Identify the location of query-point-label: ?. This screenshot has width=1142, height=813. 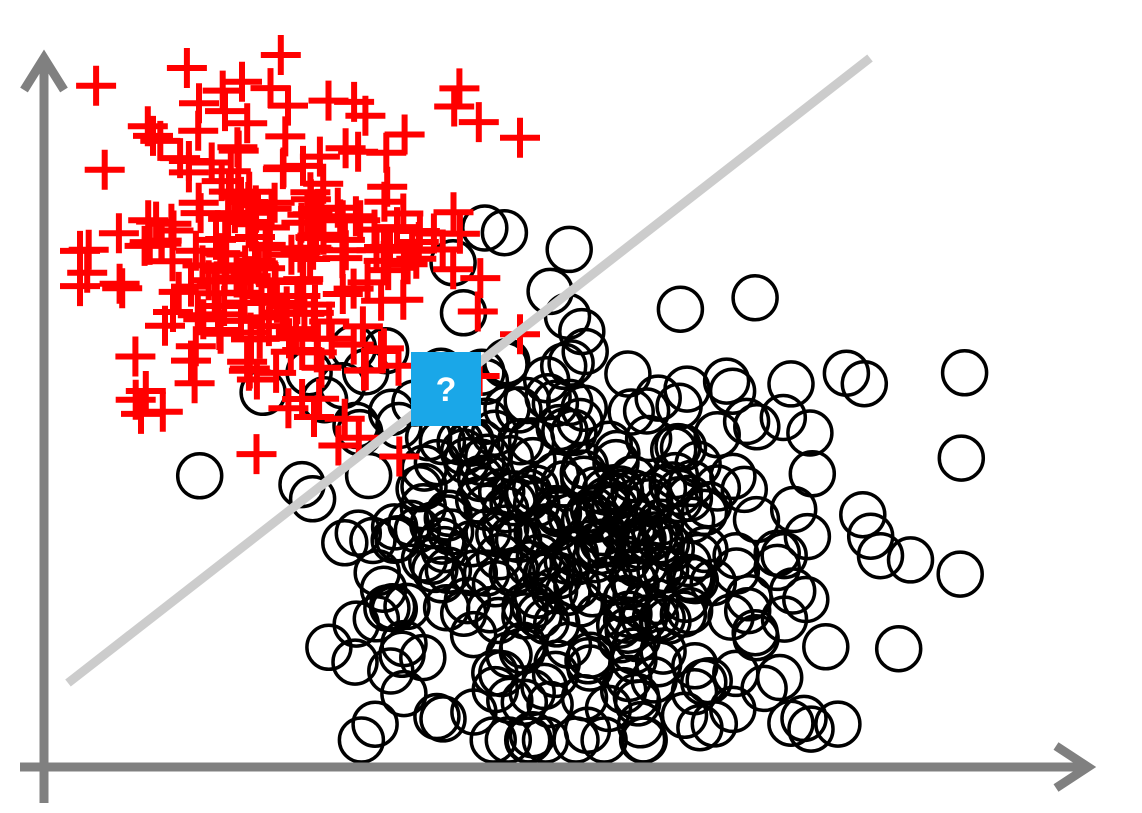
(446, 390).